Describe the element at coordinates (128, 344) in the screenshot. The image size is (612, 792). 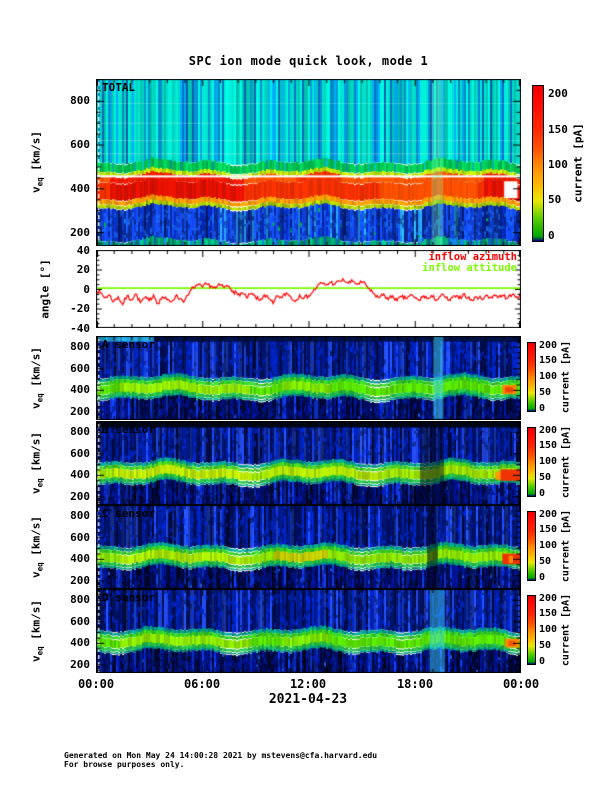
I see `sensor-a-panel-label: A sensor` at that location.